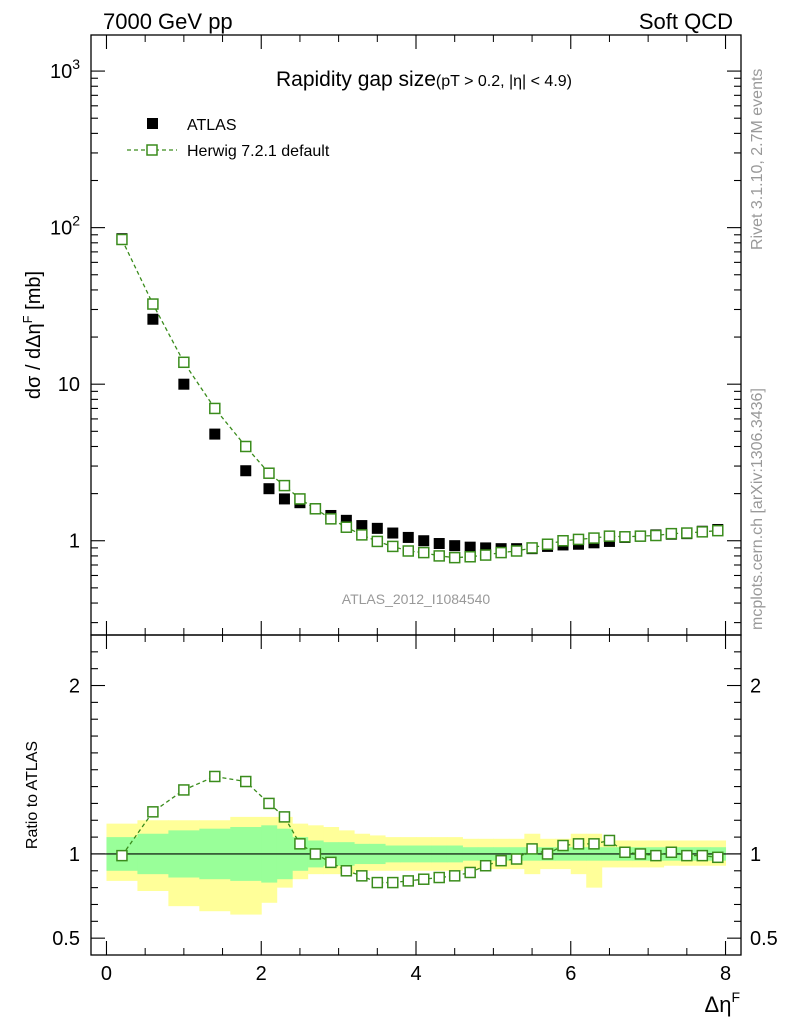 This screenshot has height=1024, width=786. What do you see at coordinates (74, 542) in the screenshot?
I see `main-ytick-label: 1` at bounding box center [74, 542].